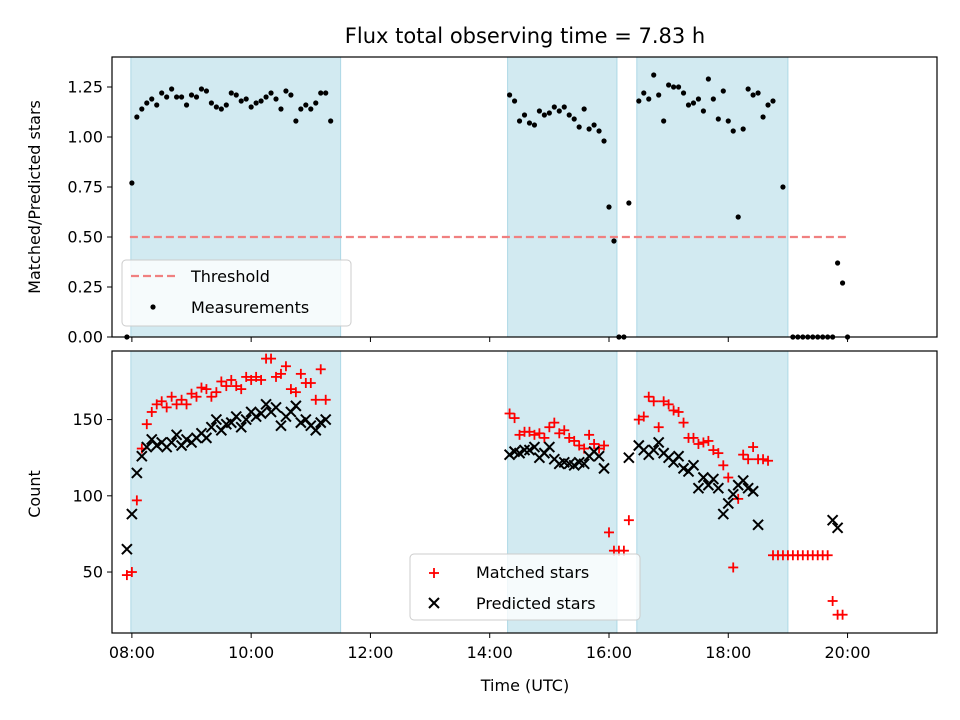 This screenshot has height=720, width=960. Describe the element at coordinates (525, 36) in the screenshot. I see `chart-title: Flux total observing time = 7.83 h` at that location.